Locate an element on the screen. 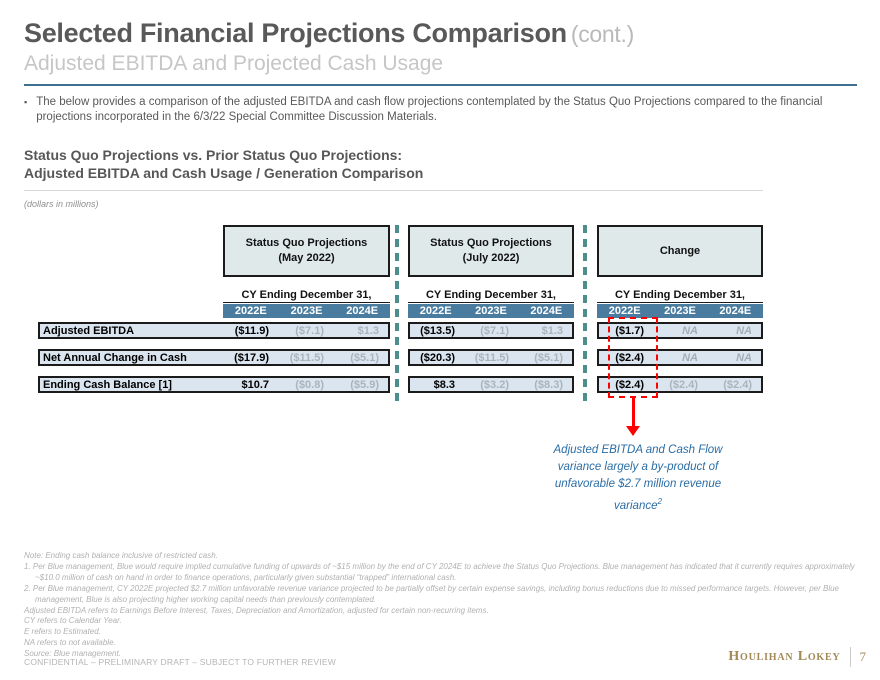 The image size is (880, 680). callout-line: variance2 is located at coordinates (638, 504).